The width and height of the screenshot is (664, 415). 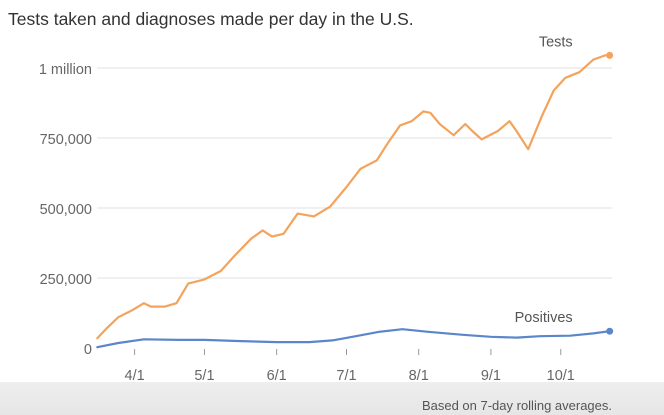 I want to click on x-tick-label: 6/1, so click(x=277, y=376).